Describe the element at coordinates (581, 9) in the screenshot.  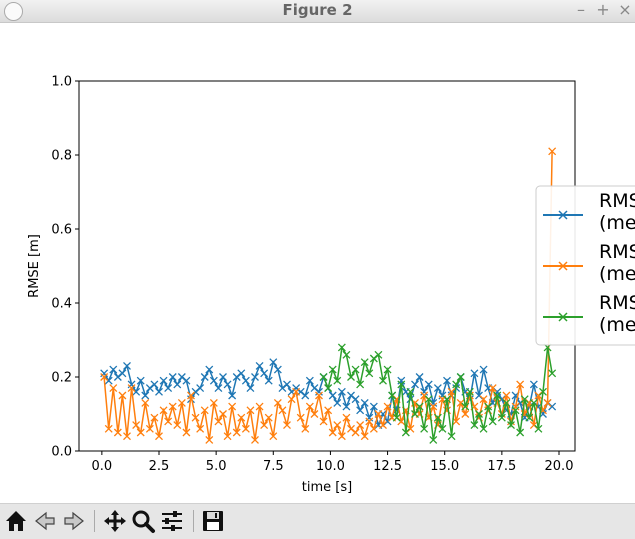
I see `minimize-button: –` at that location.